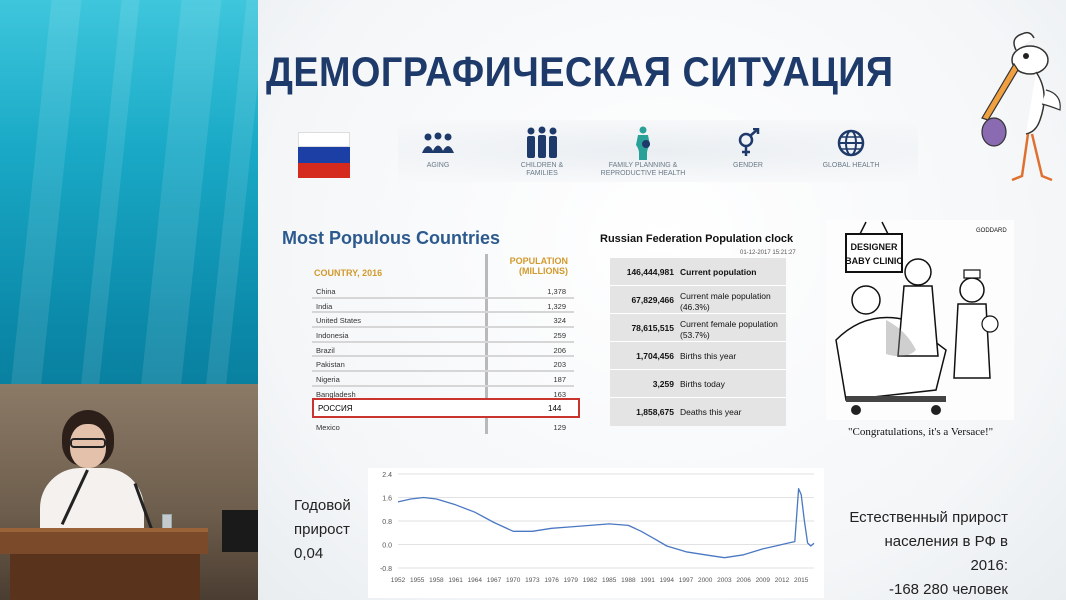 The width and height of the screenshot is (1066, 600). Describe the element at coordinates (647, 580) in the screenshot. I see `x-tick-label: 1991` at that location.